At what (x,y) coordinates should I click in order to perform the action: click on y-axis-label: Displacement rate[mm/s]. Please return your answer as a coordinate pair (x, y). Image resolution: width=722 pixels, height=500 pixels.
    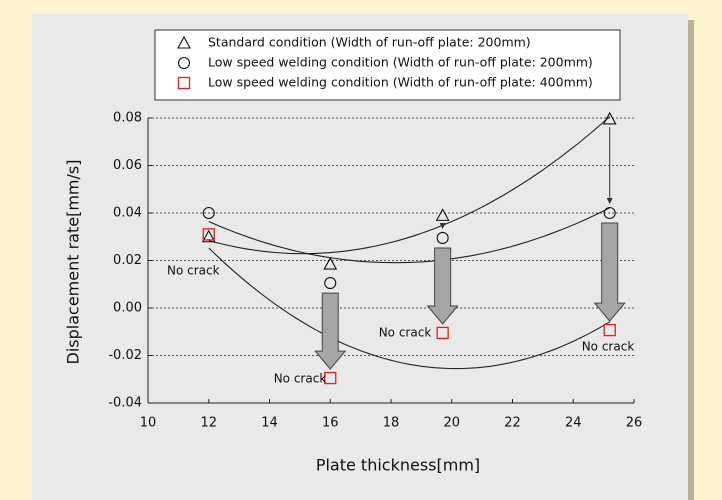
    Looking at the image, I should click on (73, 262).